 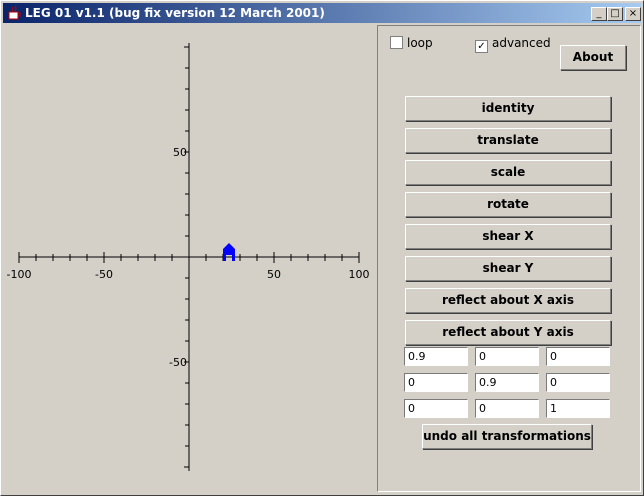 What do you see at coordinates (508, 268) in the screenshot?
I see `shear-y-button: shear Y` at bounding box center [508, 268].